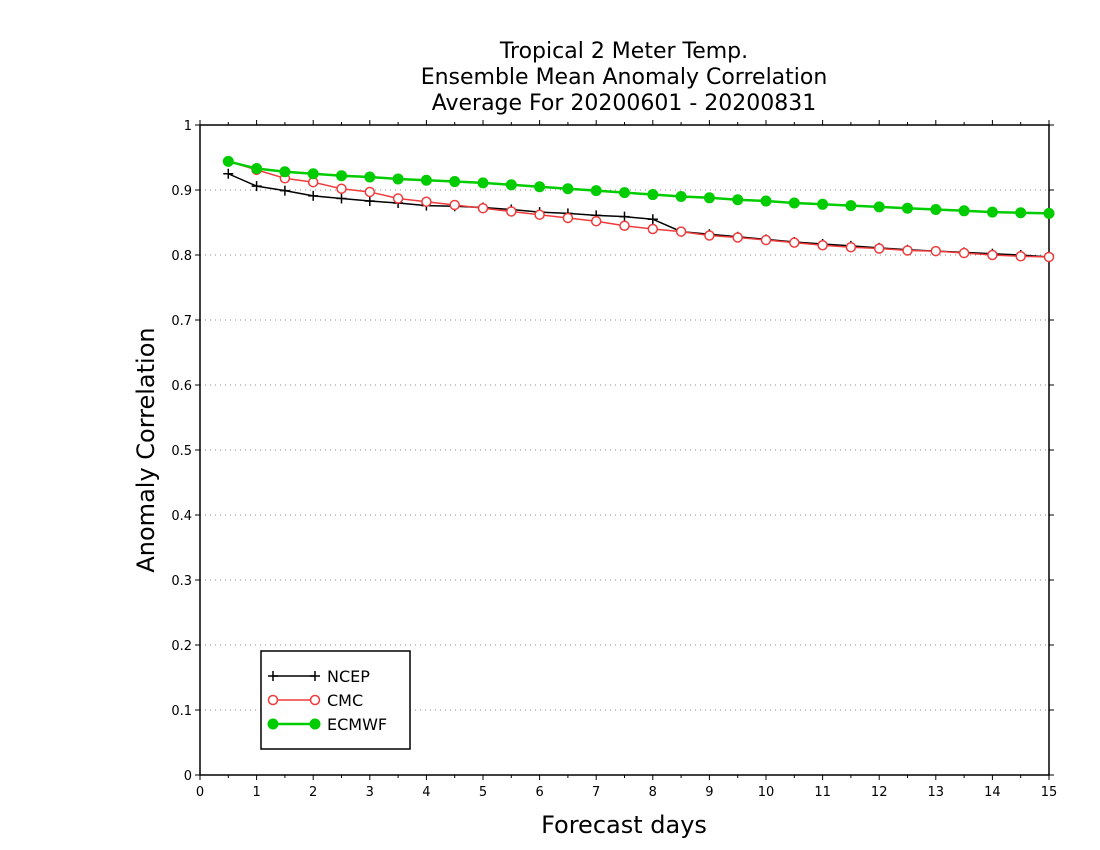 The image size is (1100, 850). Describe the element at coordinates (348, 676) in the screenshot. I see `legend-label-ncep: NCEP` at that location.